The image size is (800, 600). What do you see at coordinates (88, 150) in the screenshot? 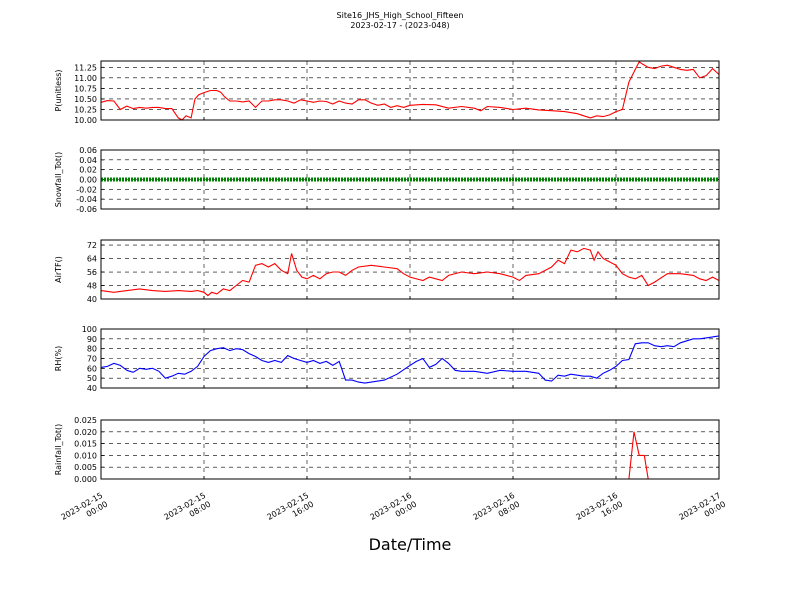
I see `y-tick-label: 0.06` at bounding box center [88, 150].